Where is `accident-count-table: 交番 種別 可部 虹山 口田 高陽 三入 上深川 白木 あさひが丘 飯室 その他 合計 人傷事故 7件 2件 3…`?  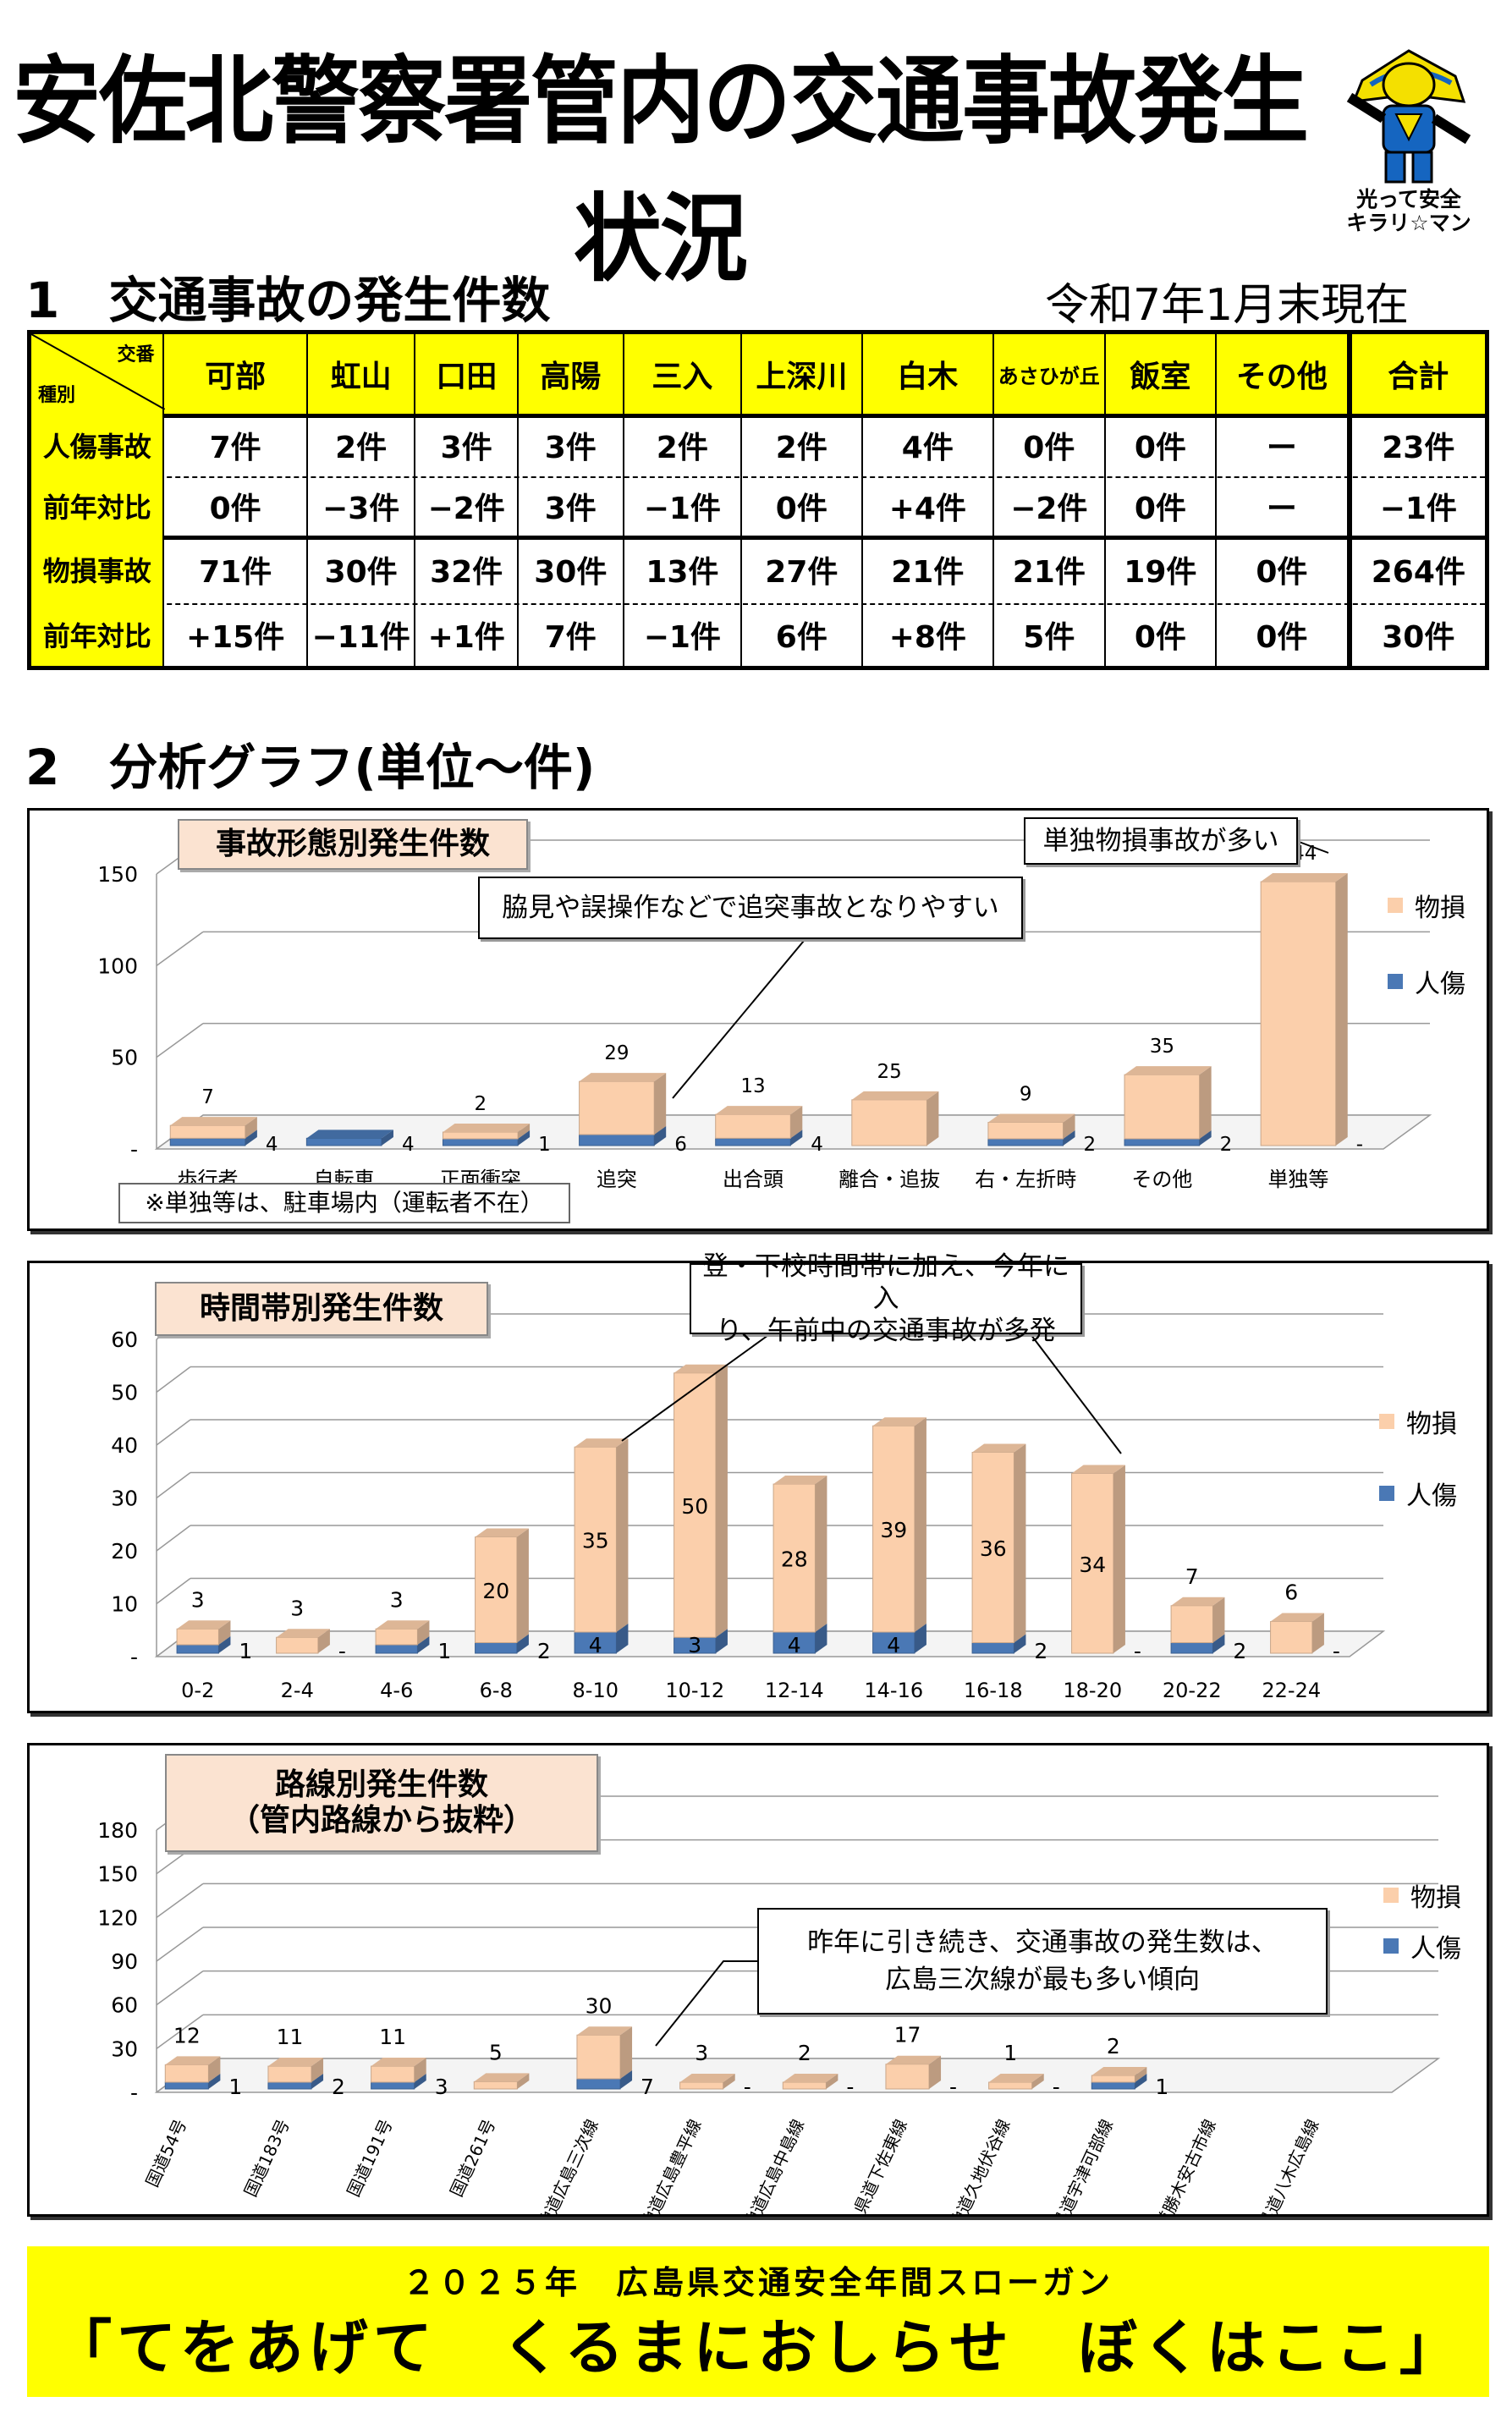 accident-count-table: 交番 種別 可部 虹山 口田 高陽 三入 上深川 白木 あさひが丘 飯室 その他 合計 人傷事故 7件 2件 3… is located at coordinates (758, 500).